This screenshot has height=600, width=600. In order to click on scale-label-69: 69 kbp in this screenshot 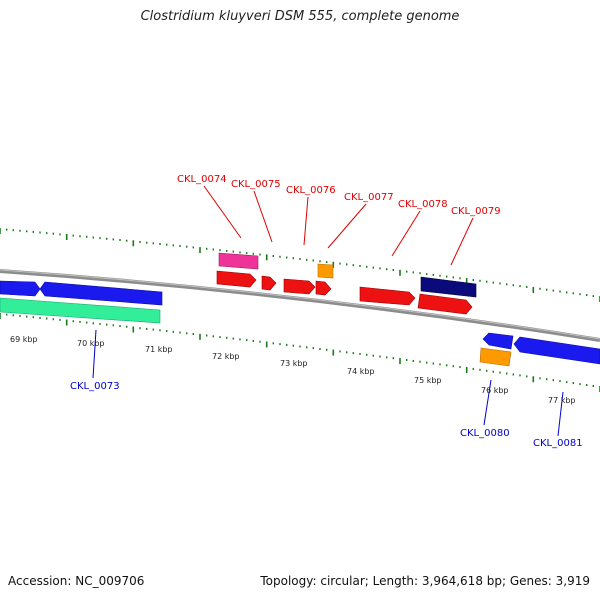, I will do `click(24, 339)`.